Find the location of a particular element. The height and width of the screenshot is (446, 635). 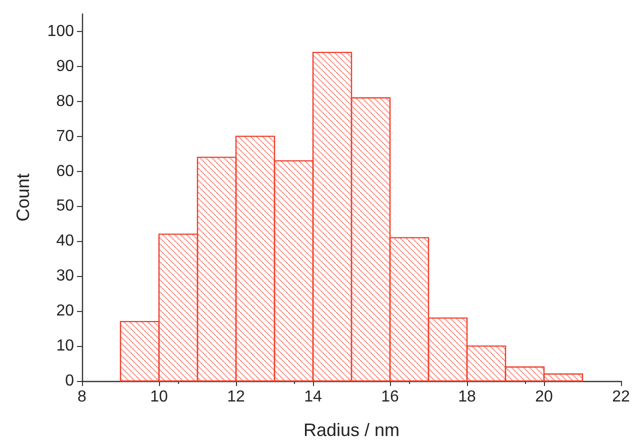

y-tick-label: 70 is located at coordinates (65, 136).